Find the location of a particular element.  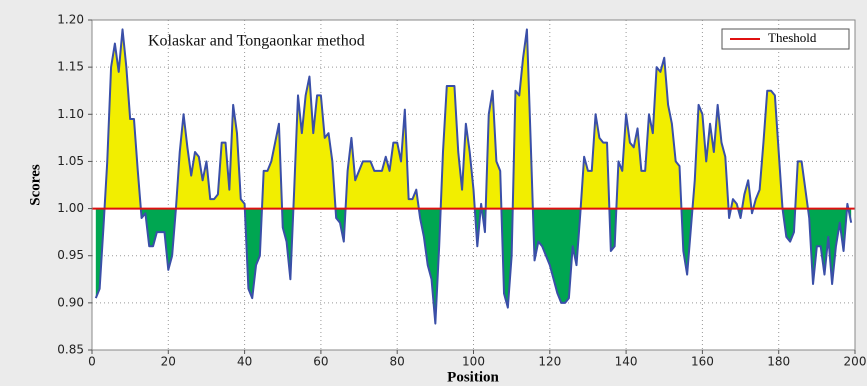

chart-title: Kolaskar and Tongaonkar method is located at coordinates (256, 41).